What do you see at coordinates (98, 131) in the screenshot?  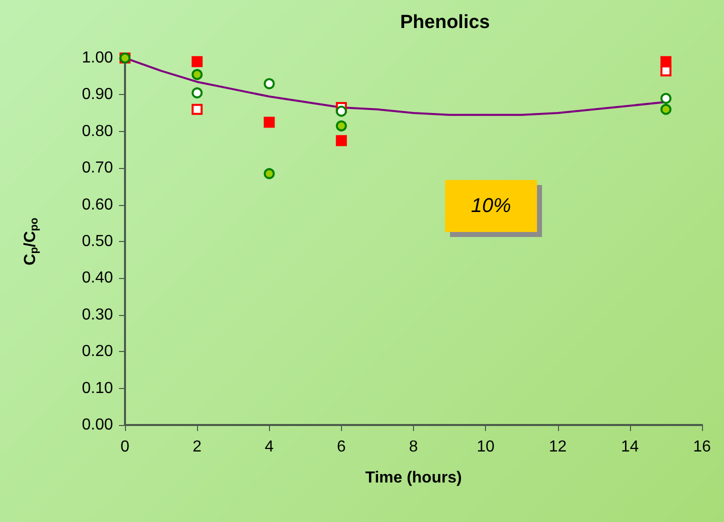 I see `y-tick-label: 0.80` at bounding box center [98, 131].